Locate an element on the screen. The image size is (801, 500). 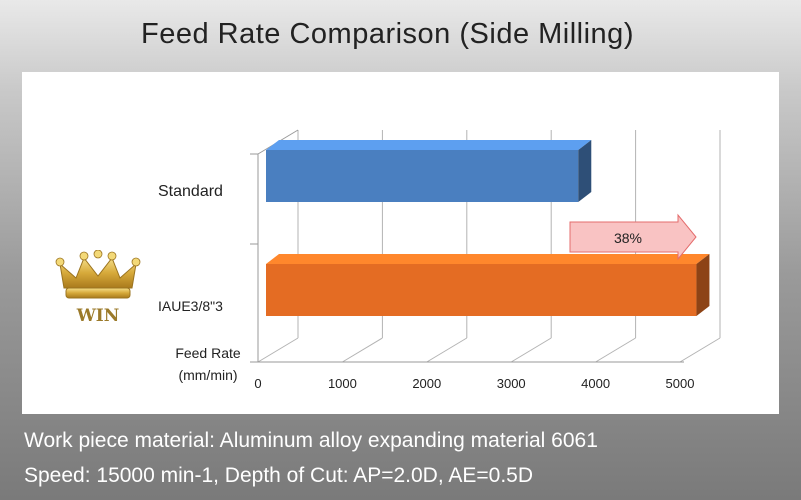
x-tick-label: 3000 is located at coordinates (511, 383).